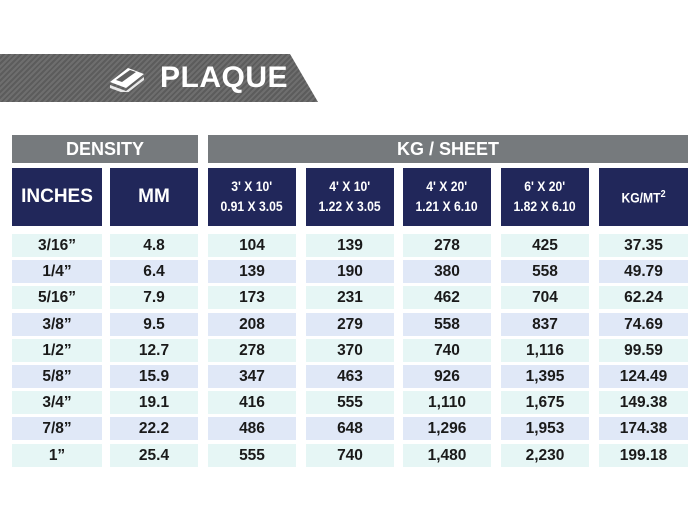 The height and width of the screenshot is (517, 700). I want to click on cell-kg-mt2: 174.38, so click(643, 428).